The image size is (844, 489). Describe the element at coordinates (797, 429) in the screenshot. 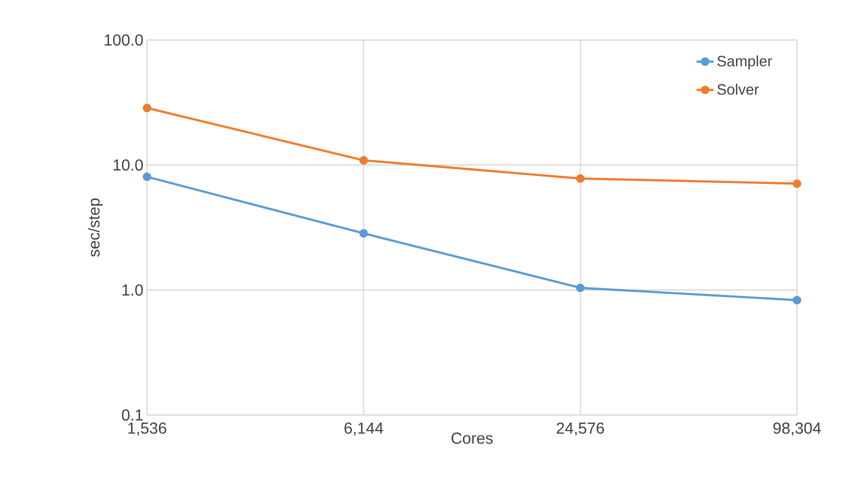

I see `x-tick-label: 98,304` at that location.